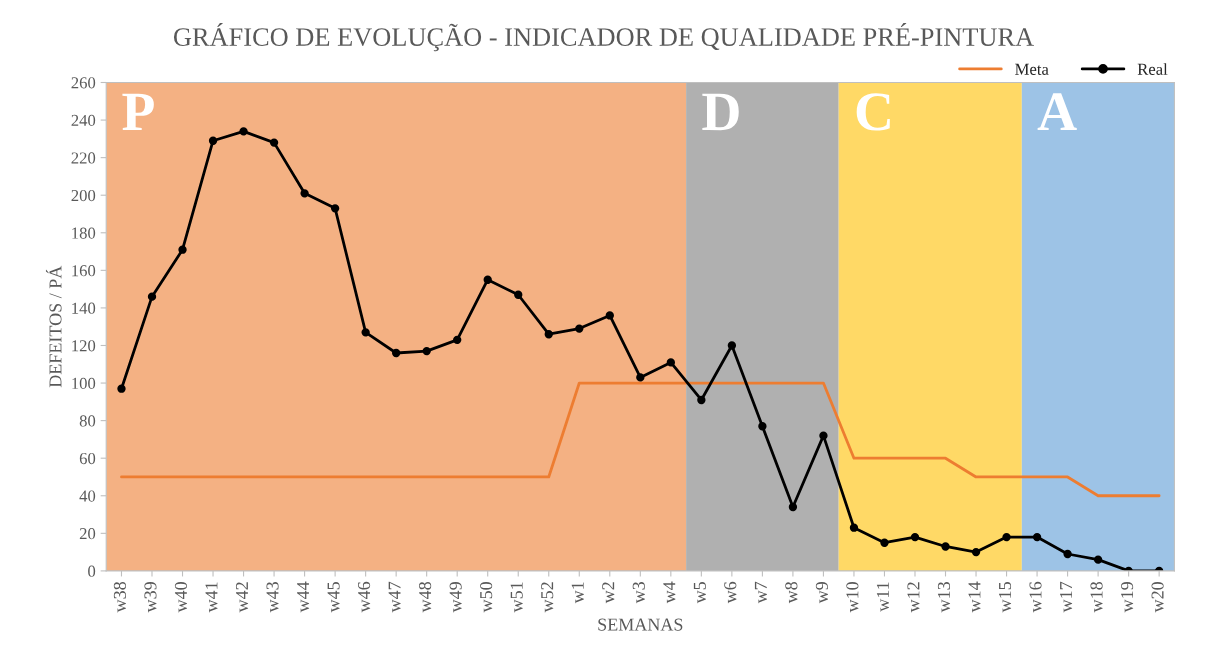 Image resolution: width=1207 pixels, height=660 pixels. Describe the element at coordinates (821, 593) in the screenshot. I see `x-tick-label: w9` at that location.